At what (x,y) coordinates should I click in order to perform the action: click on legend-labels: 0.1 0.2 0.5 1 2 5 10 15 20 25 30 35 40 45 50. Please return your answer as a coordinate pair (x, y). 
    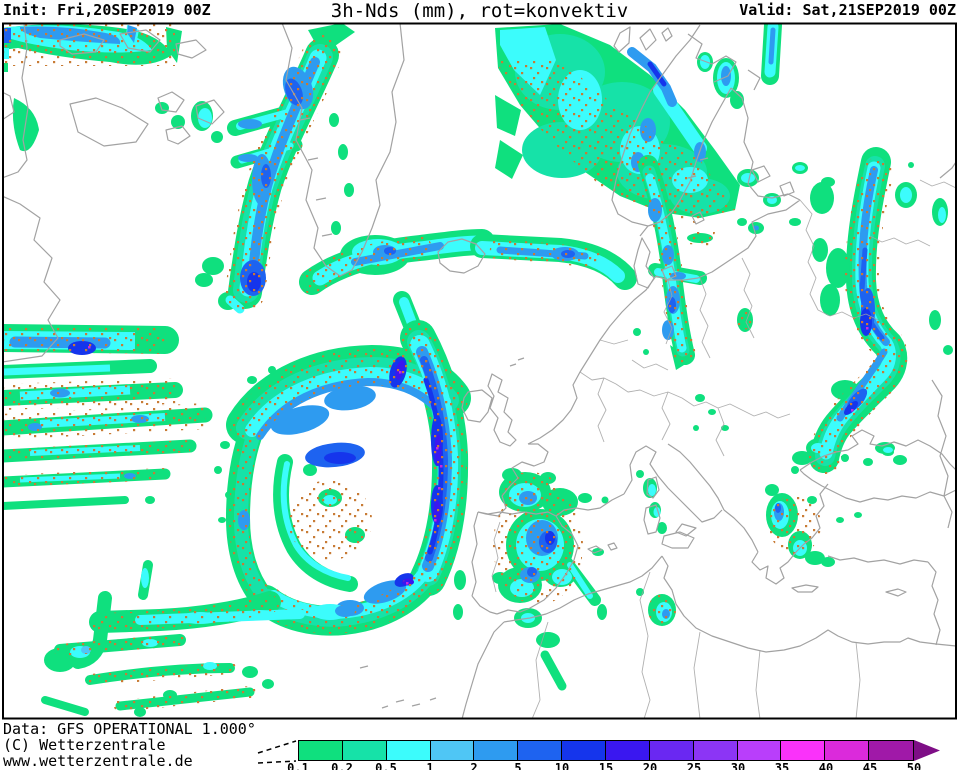
    Looking at the image, I should click on (622, 765).